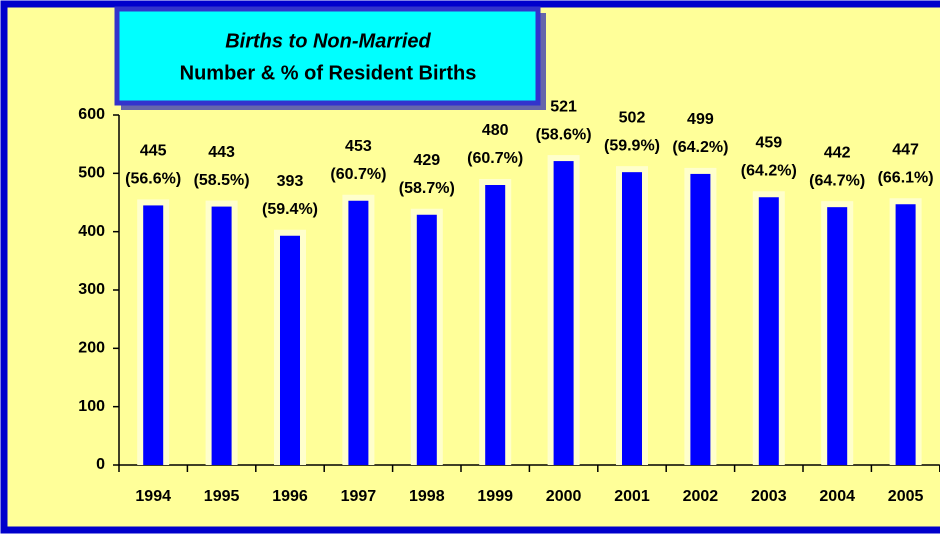  Describe the element at coordinates (290, 181) in the screenshot. I see `value-label: 393` at that location.